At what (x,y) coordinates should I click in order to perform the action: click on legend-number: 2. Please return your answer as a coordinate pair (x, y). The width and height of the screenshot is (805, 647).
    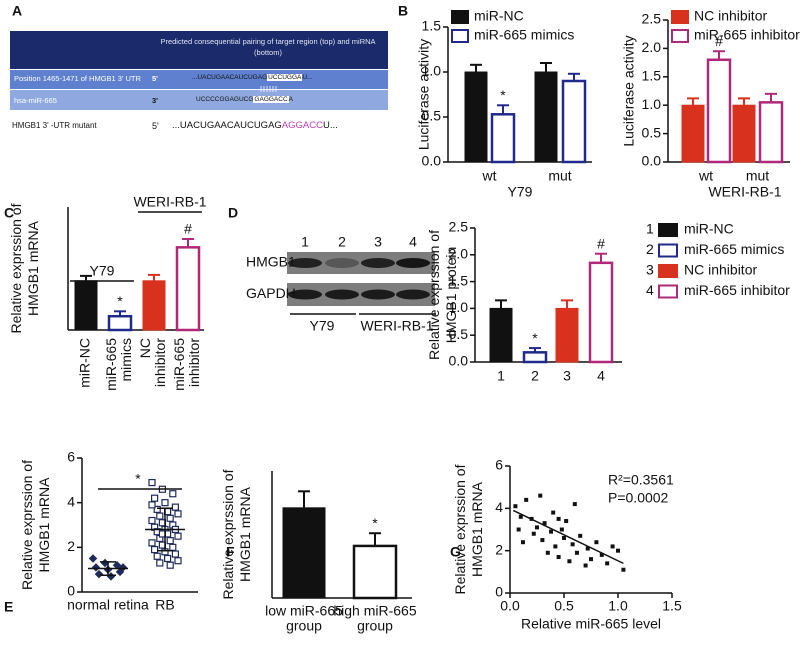
    Looking at the image, I should click on (650, 249).